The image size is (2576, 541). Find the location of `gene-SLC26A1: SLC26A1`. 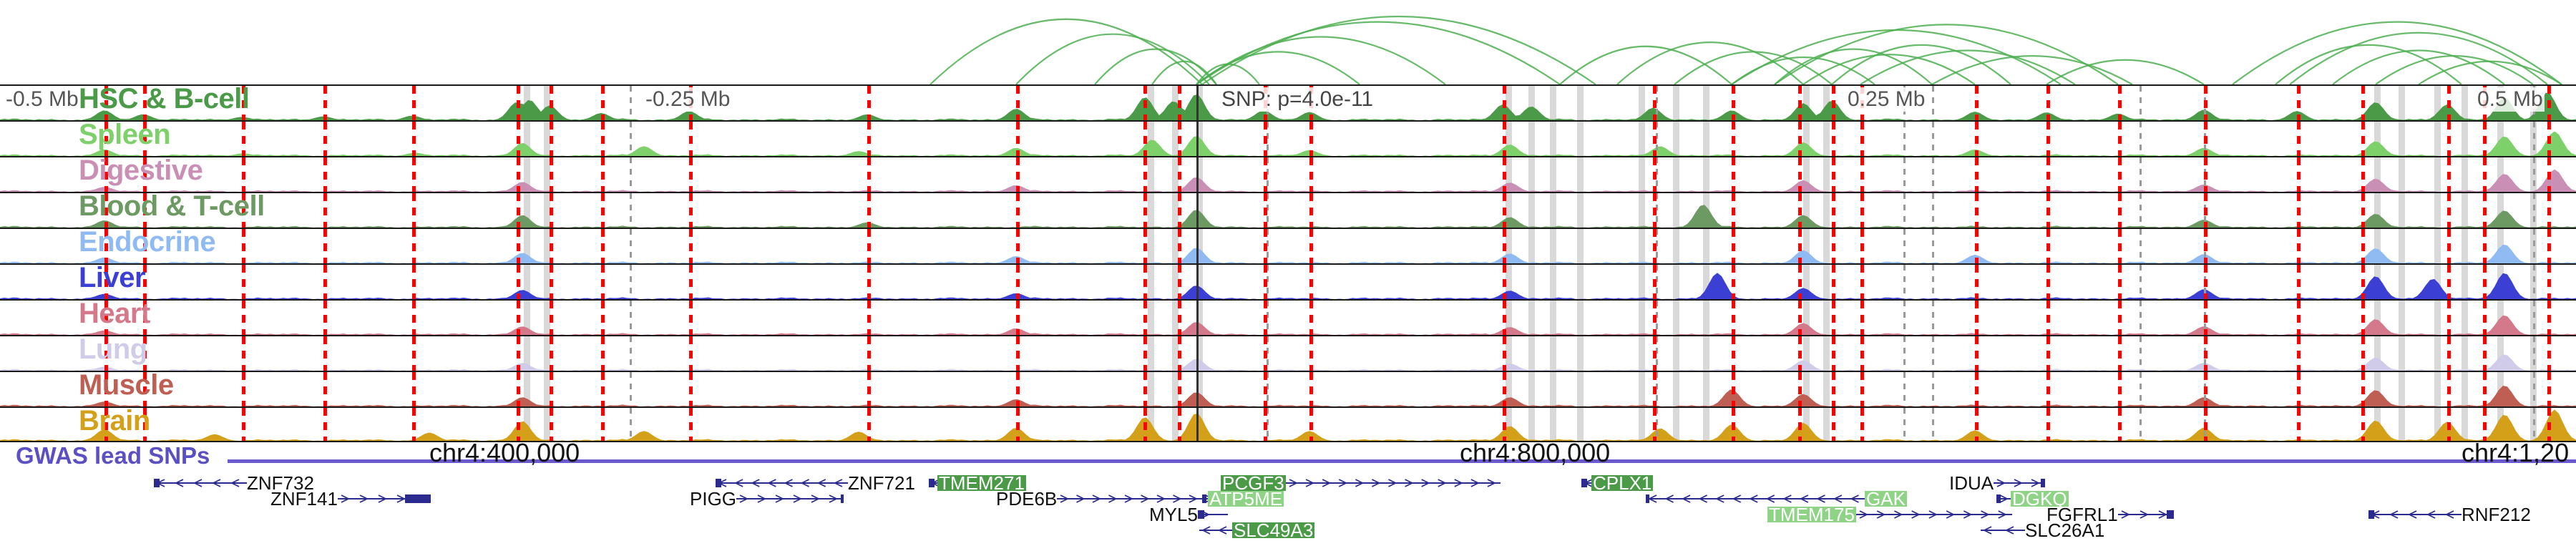

gene-SLC26A1: SLC26A1 is located at coordinates (2042, 530).